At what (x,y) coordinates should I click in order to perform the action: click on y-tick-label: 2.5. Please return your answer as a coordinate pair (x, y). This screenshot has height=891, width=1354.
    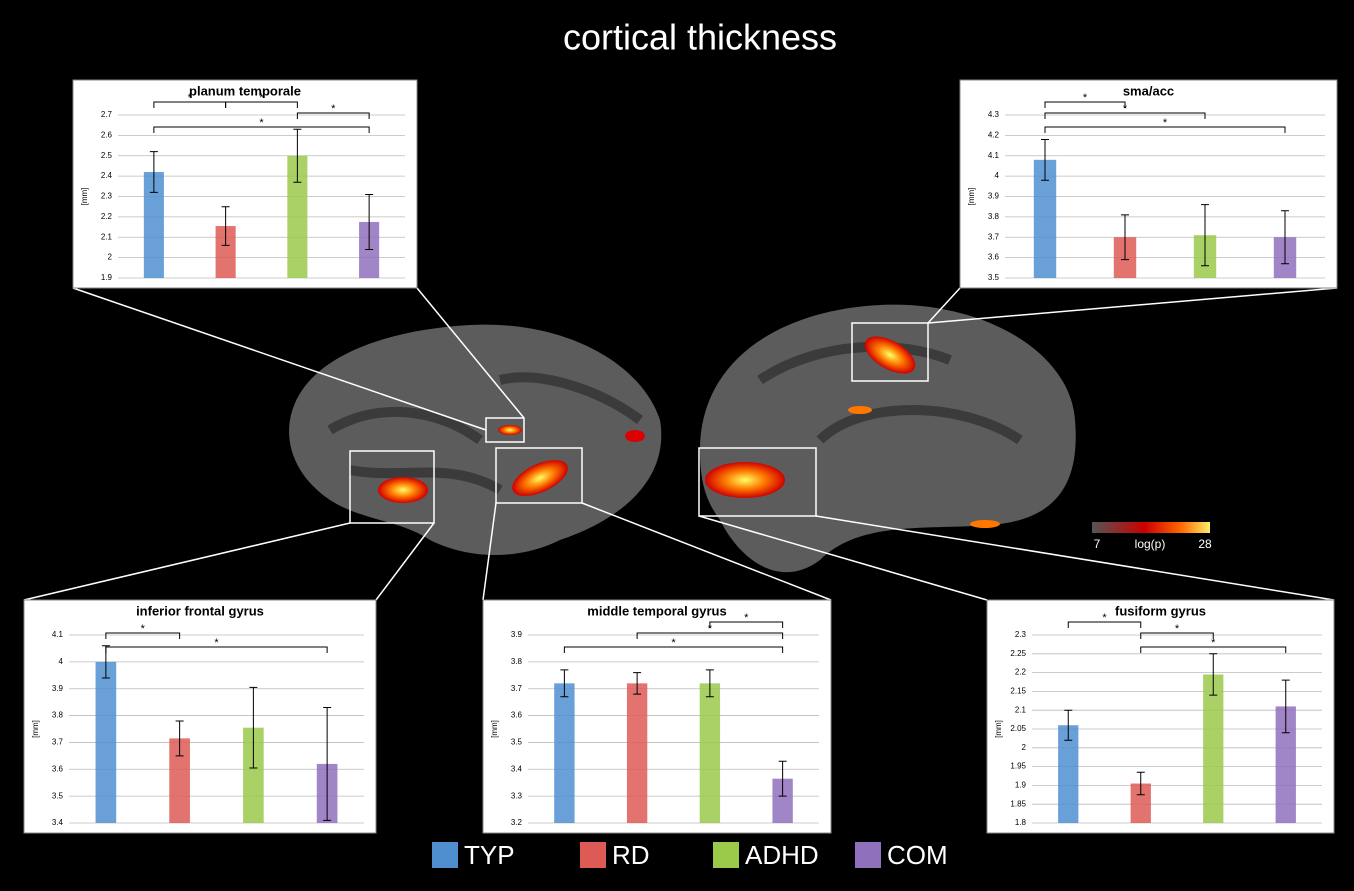
    Looking at the image, I should click on (107, 155).